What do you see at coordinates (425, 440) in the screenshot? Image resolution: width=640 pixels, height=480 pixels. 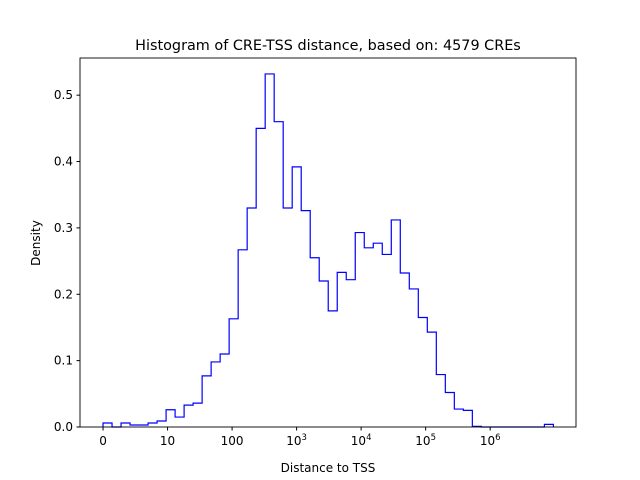 I see `x-tick-label: 10⁵` at bounding box center [425, 440].